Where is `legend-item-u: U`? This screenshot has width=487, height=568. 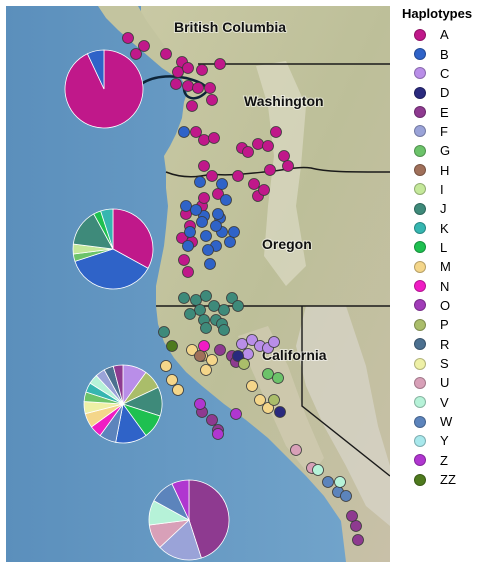 legend-item-u: U is located at coordinates (441, 382).